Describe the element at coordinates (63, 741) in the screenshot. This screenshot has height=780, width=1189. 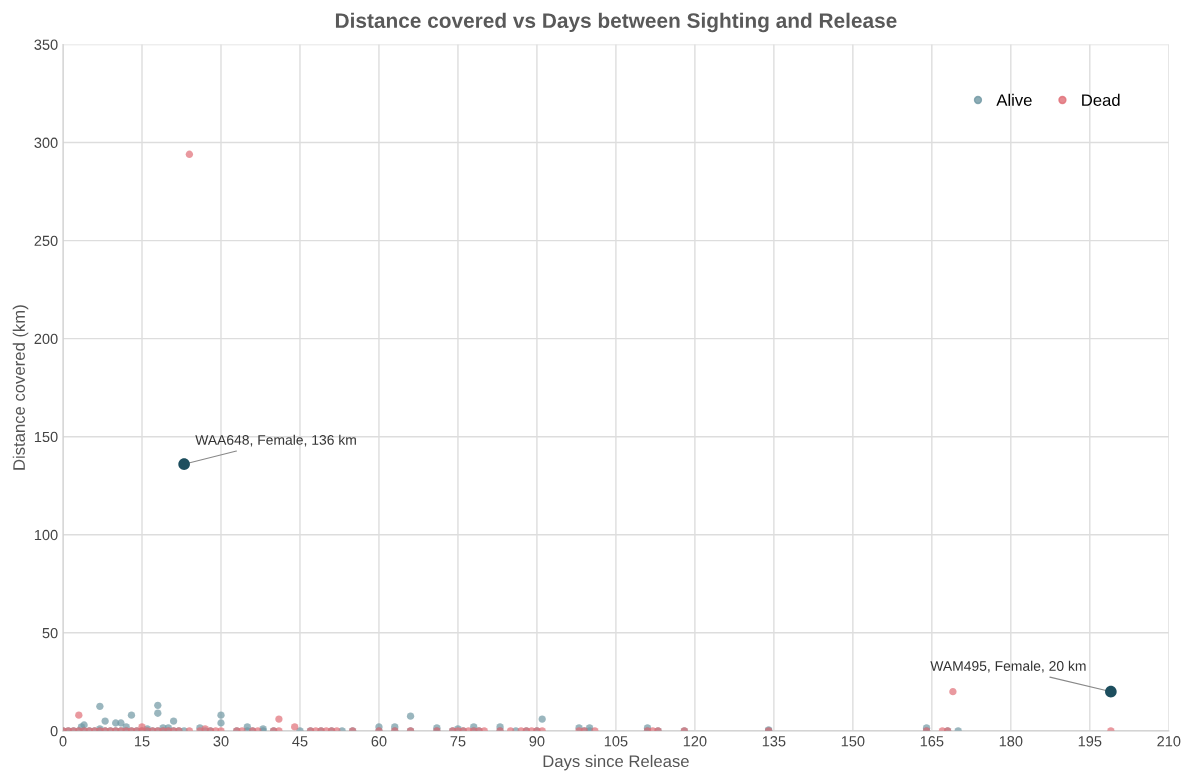
I see `x-tick-label: 0` at that location.